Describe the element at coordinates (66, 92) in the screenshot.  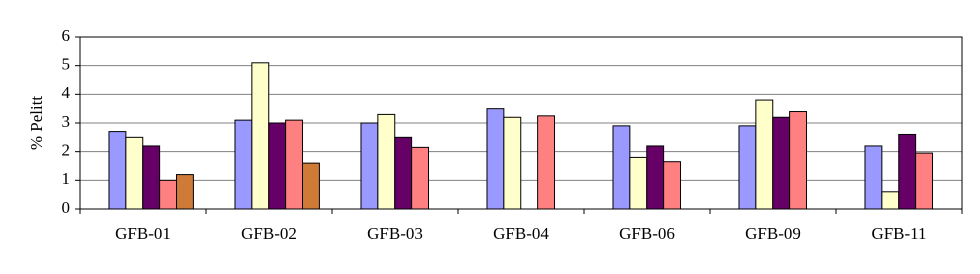
I see `y-tick-label: 4` at that location.